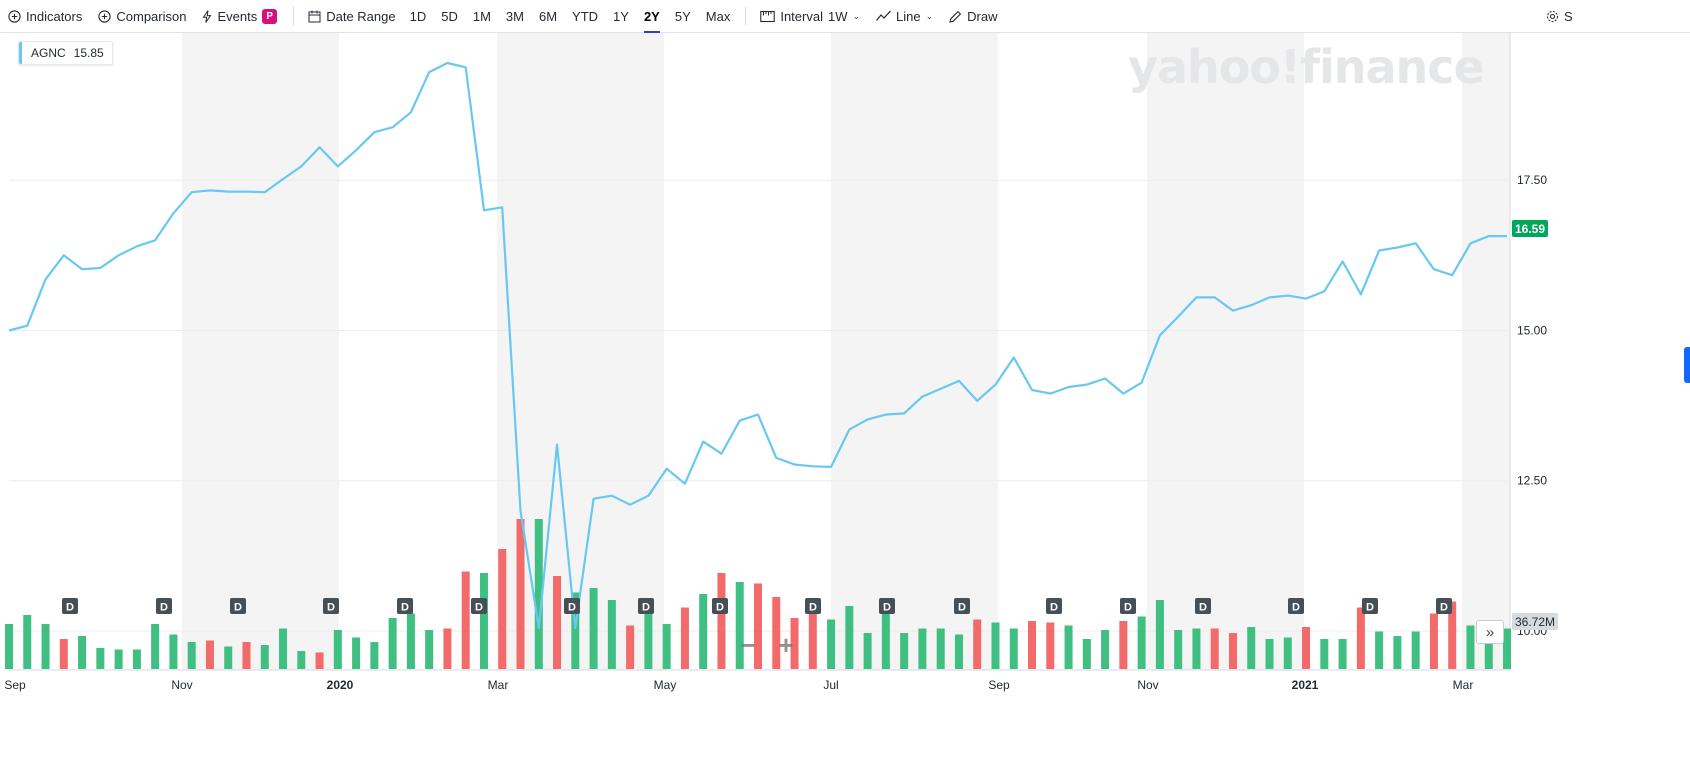 Image resolution: width=1690 pixels, height=768 pixels. Describe the element at coordinates (585, 16) in the screenshot. I see `range-ytd: YTD` at that location.